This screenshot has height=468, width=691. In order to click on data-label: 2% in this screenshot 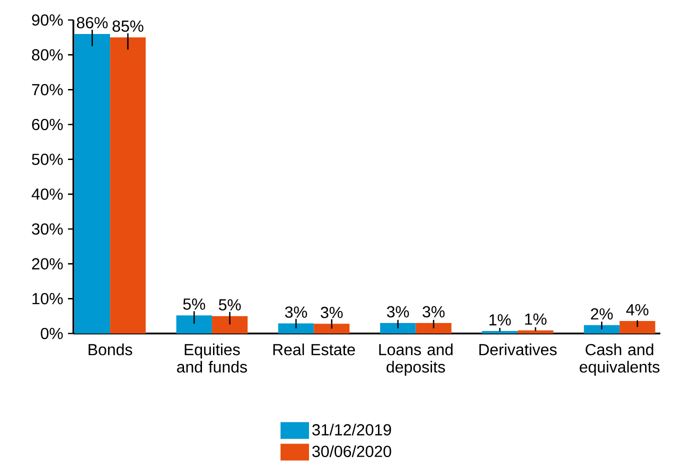, I will do `click(601, 314)`.